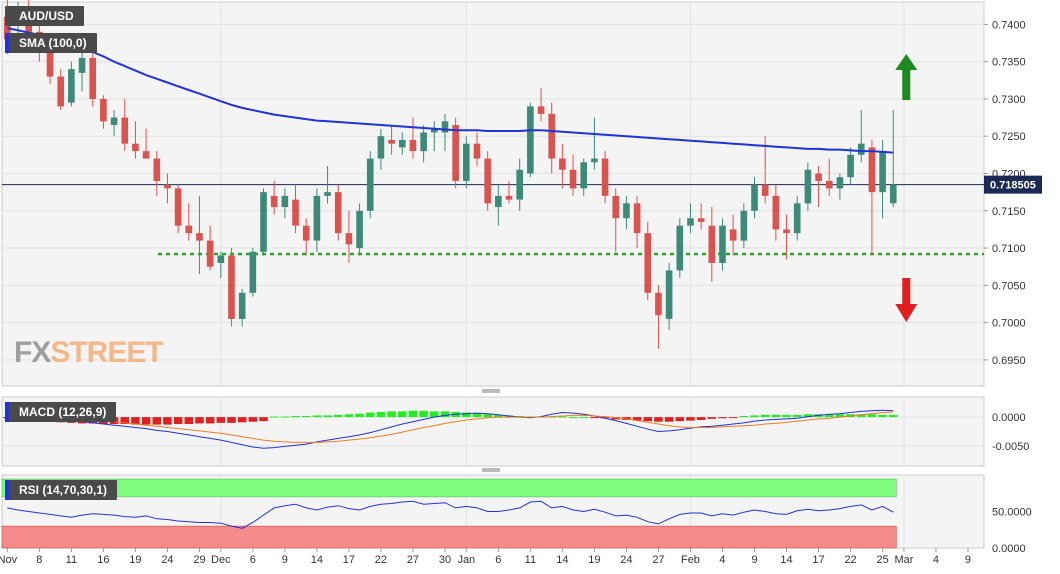  Describe the element at coordinates (491, 391) in the screenshot. I see `macd-splitter-grip` at that location.